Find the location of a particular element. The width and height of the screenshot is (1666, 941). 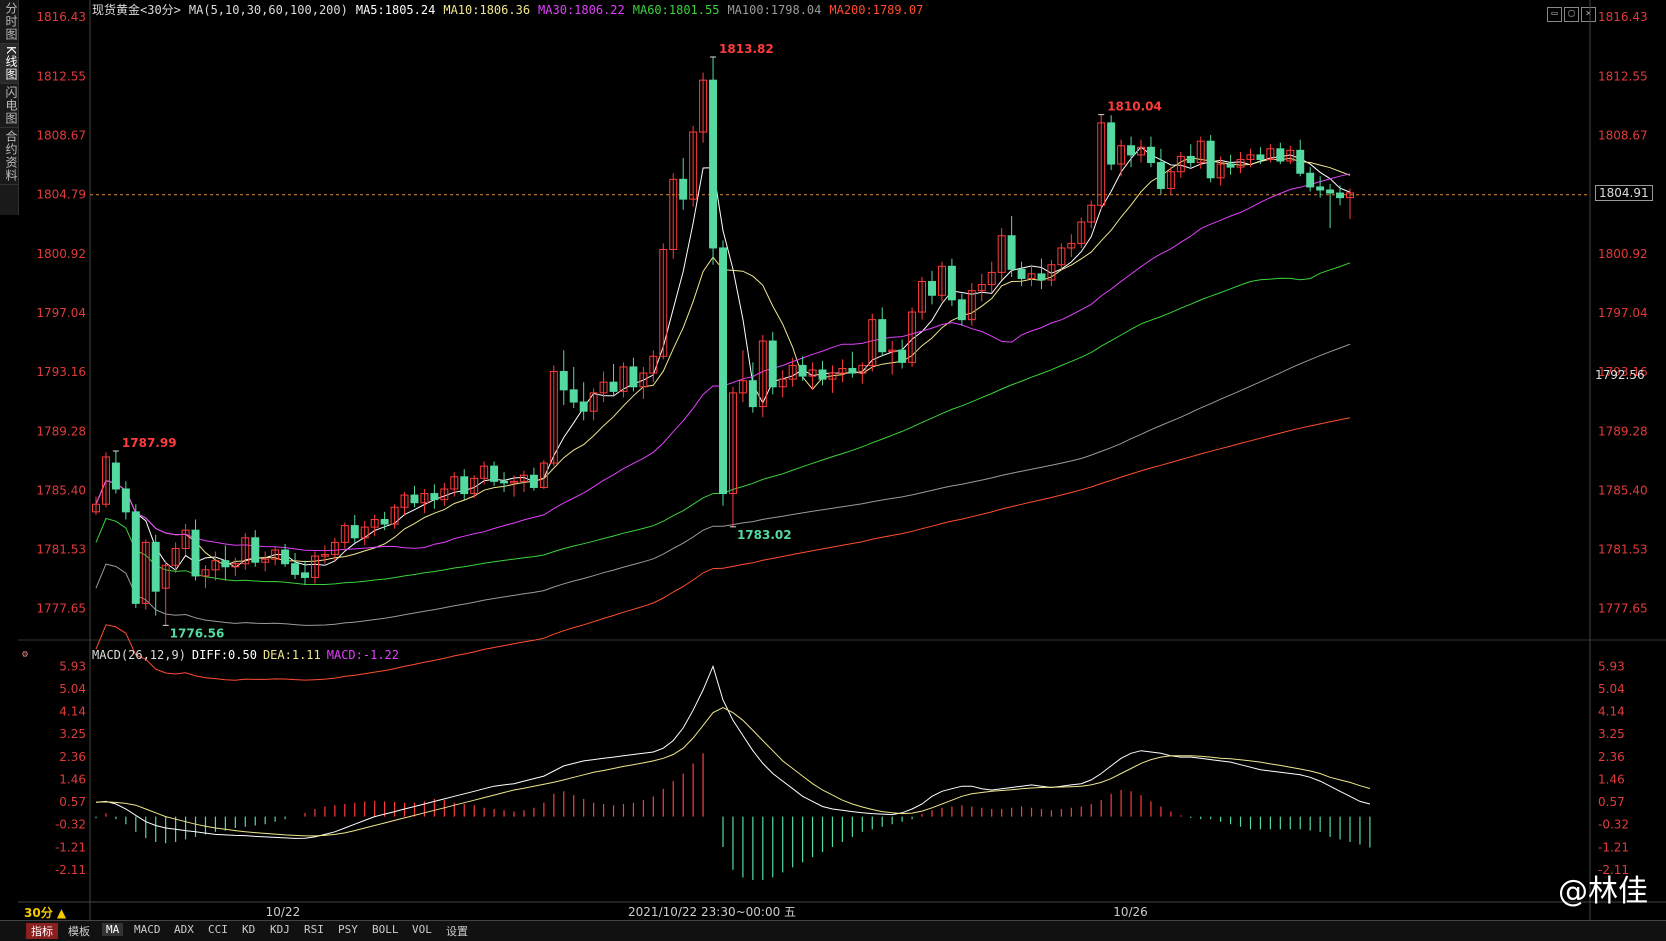

tab-adx: ADX is located at coordinates (184, 929).